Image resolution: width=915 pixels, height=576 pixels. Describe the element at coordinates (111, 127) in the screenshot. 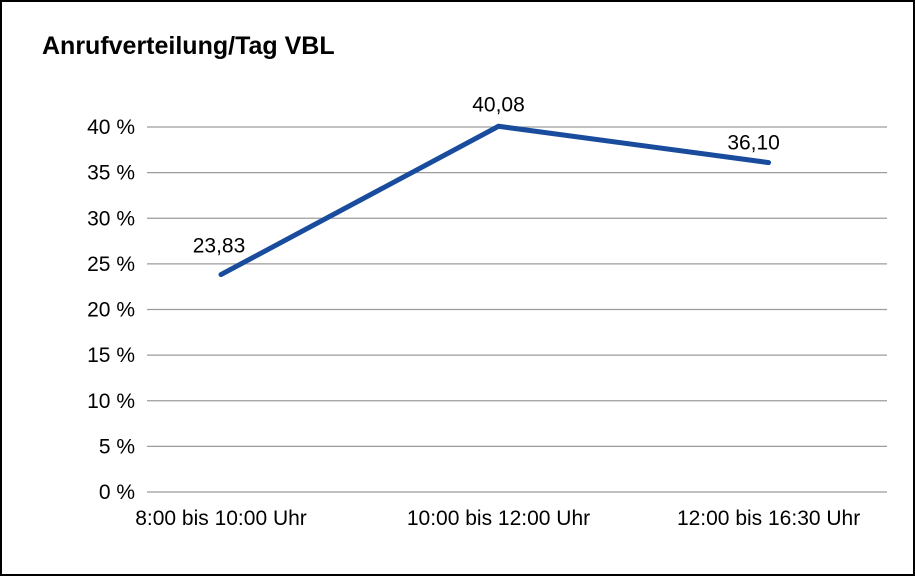

I see `y-tick-label: 40 %` at that location.